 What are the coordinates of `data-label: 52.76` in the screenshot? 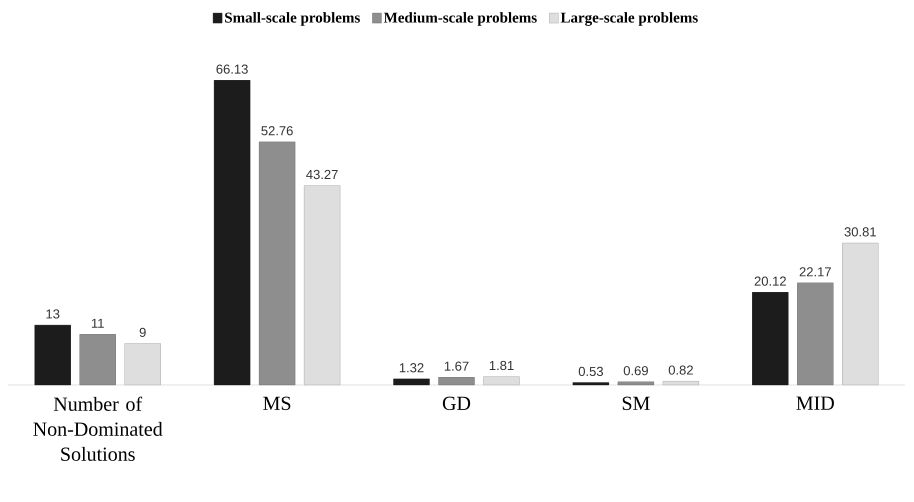 It's located at (277, 131).